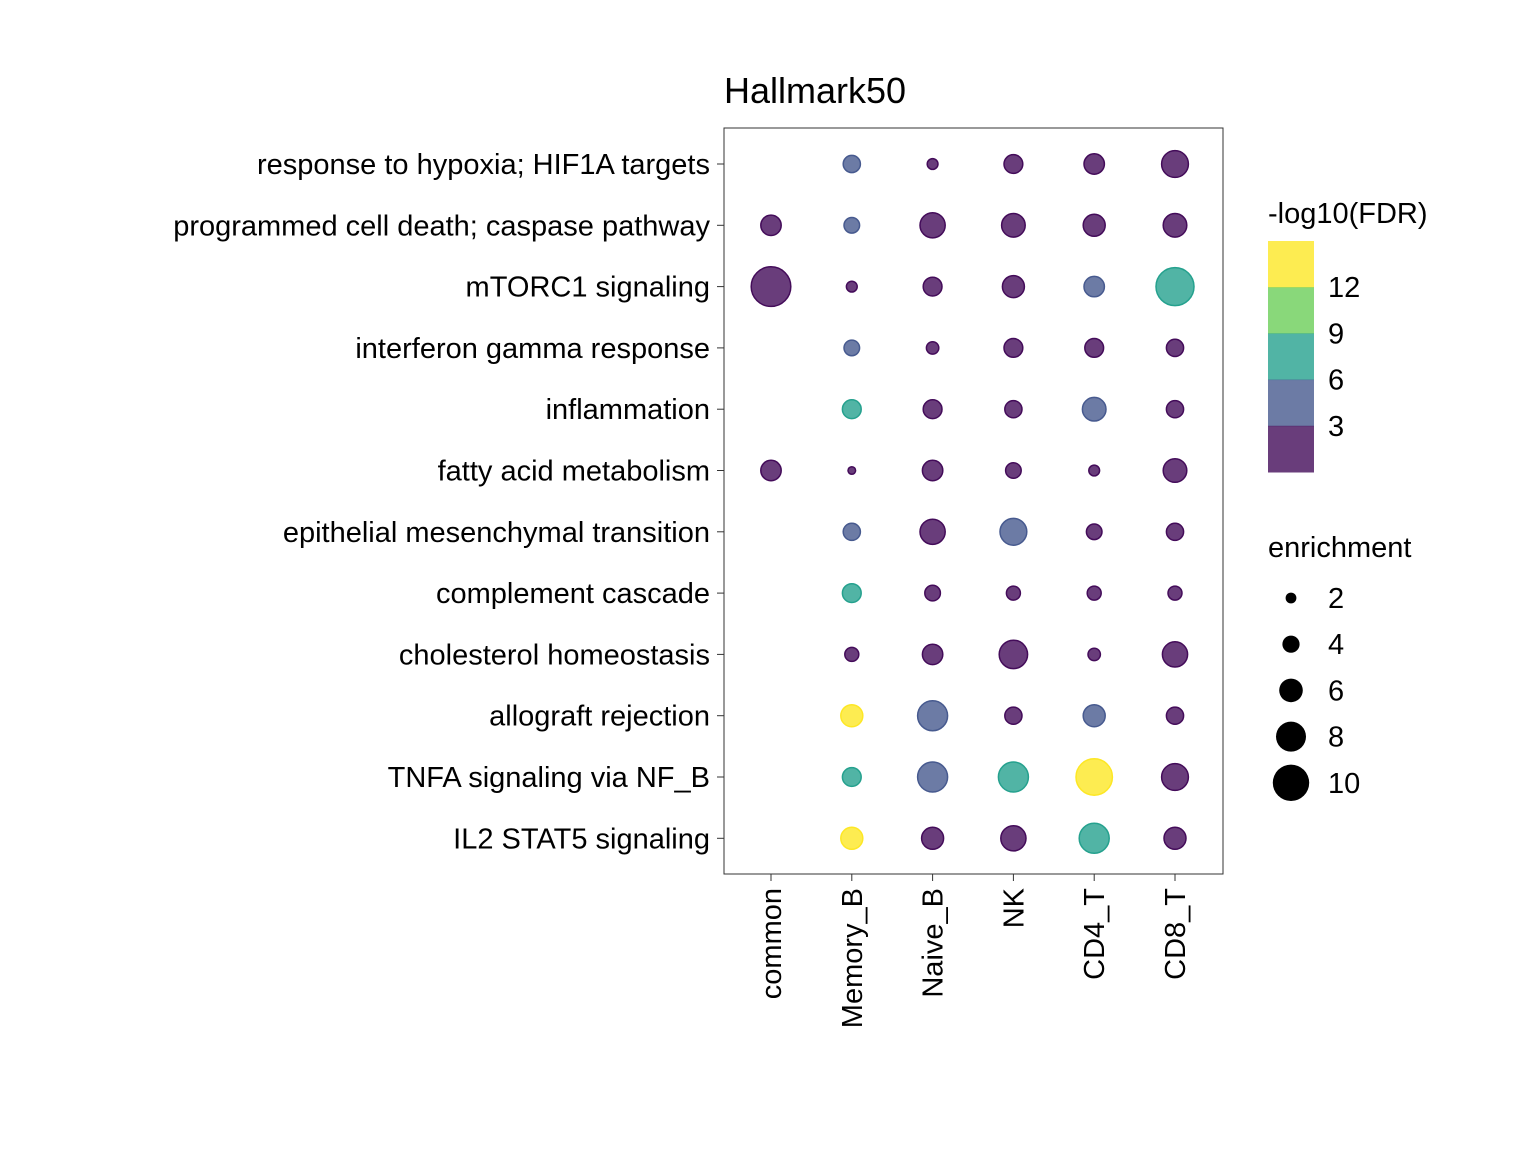 The image size is (1536, 1152). What do you see at coordinates (932, 409) in the screenshot?
I see `point-naive-b-inflammation` at bounding box center [932, 409].